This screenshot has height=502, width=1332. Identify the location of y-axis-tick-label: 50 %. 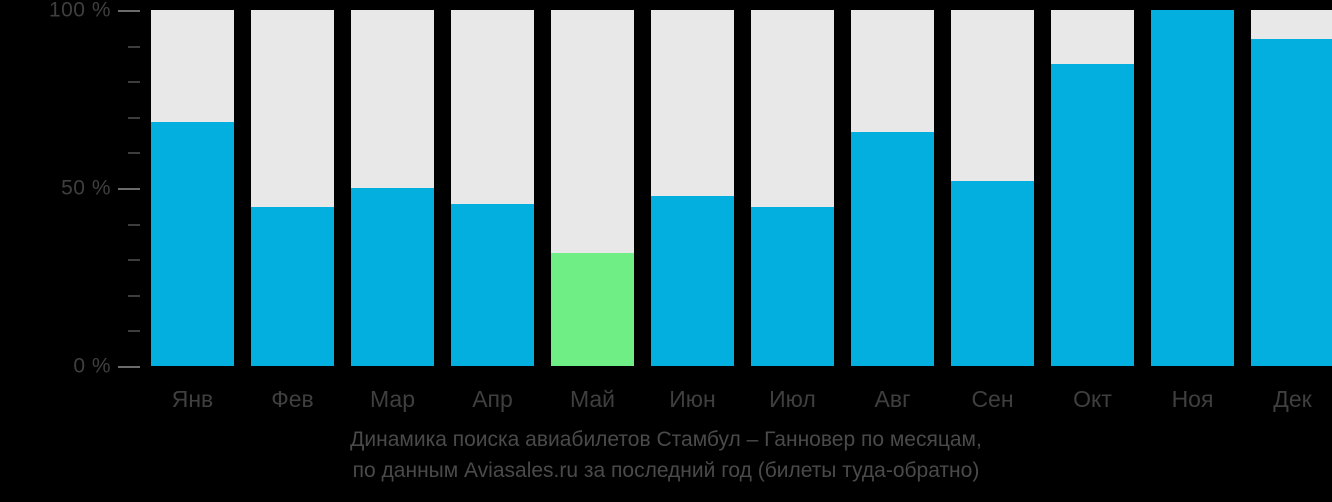
(86, 188).